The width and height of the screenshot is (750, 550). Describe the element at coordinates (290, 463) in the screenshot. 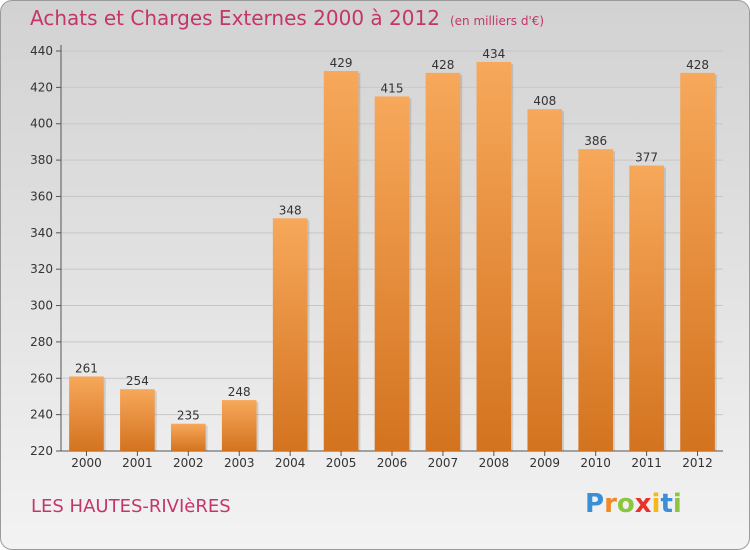

I see `x-tick-label: 2004` at that location.